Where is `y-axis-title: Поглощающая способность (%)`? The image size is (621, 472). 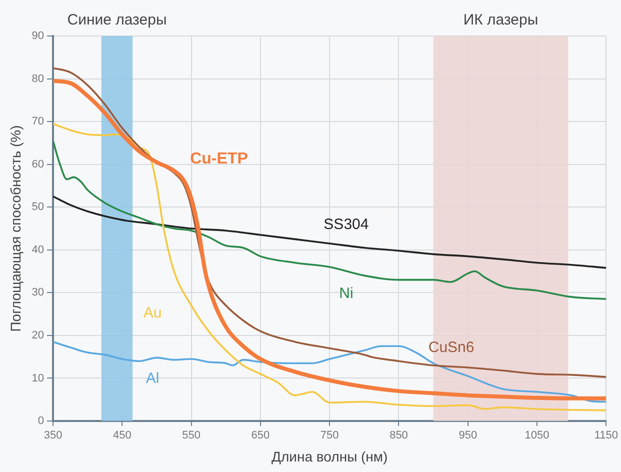
y-axis-title: Поглощающая способность (%) is located at coordinates (15, 228).